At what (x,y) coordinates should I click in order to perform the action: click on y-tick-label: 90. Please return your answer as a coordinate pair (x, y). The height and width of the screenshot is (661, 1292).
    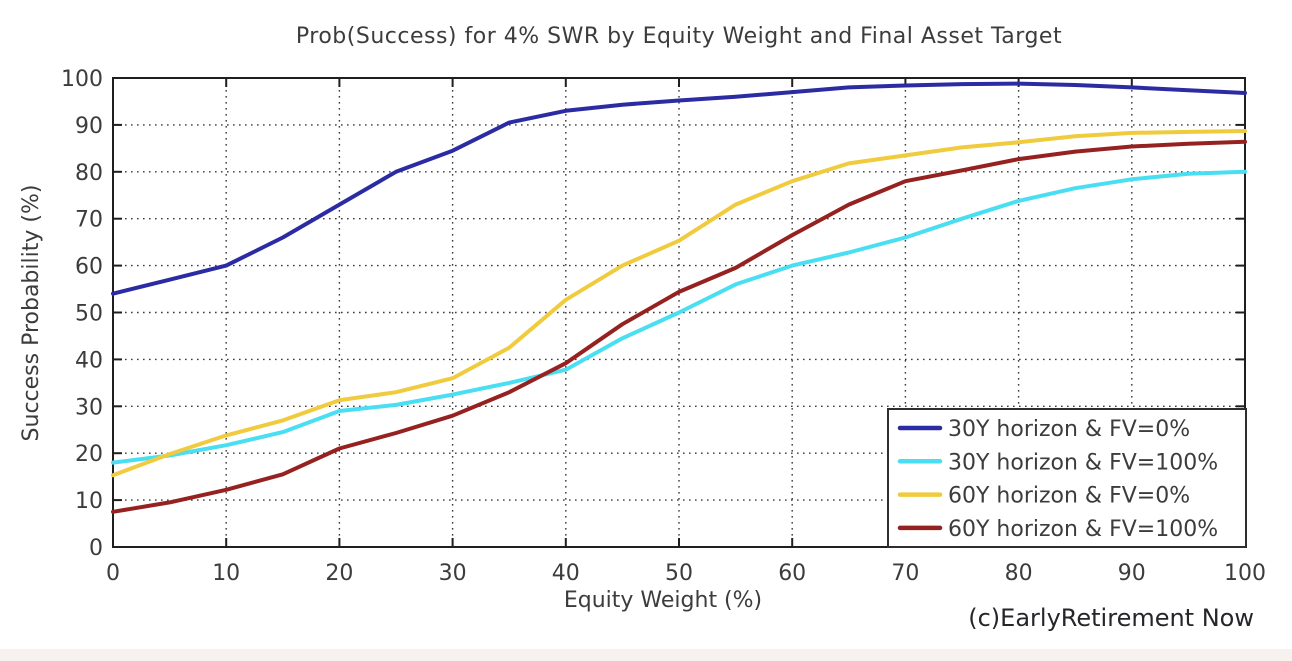
    Looking at the image, I should click on (89, 126).